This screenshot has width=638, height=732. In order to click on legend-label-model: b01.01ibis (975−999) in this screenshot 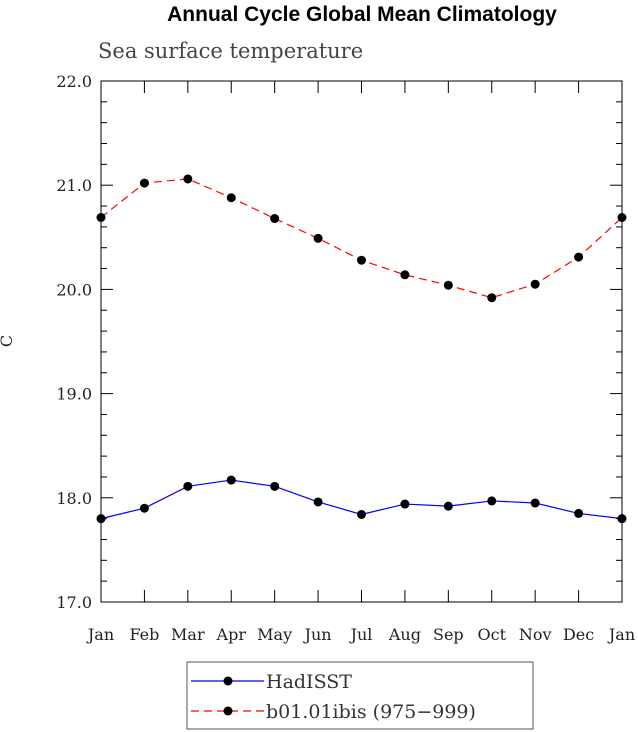, I will do `click(371, 712)`.